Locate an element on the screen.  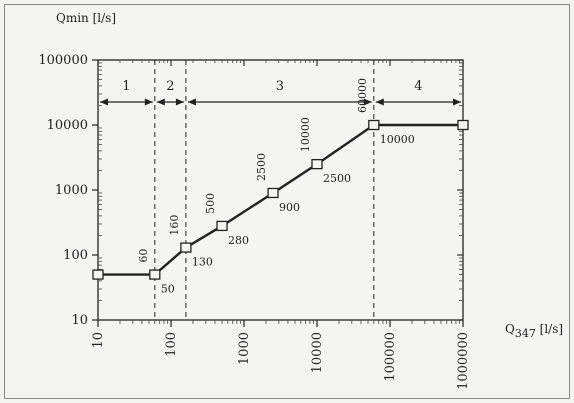
x-value-label: 500 is located at coordinates (210, 203).